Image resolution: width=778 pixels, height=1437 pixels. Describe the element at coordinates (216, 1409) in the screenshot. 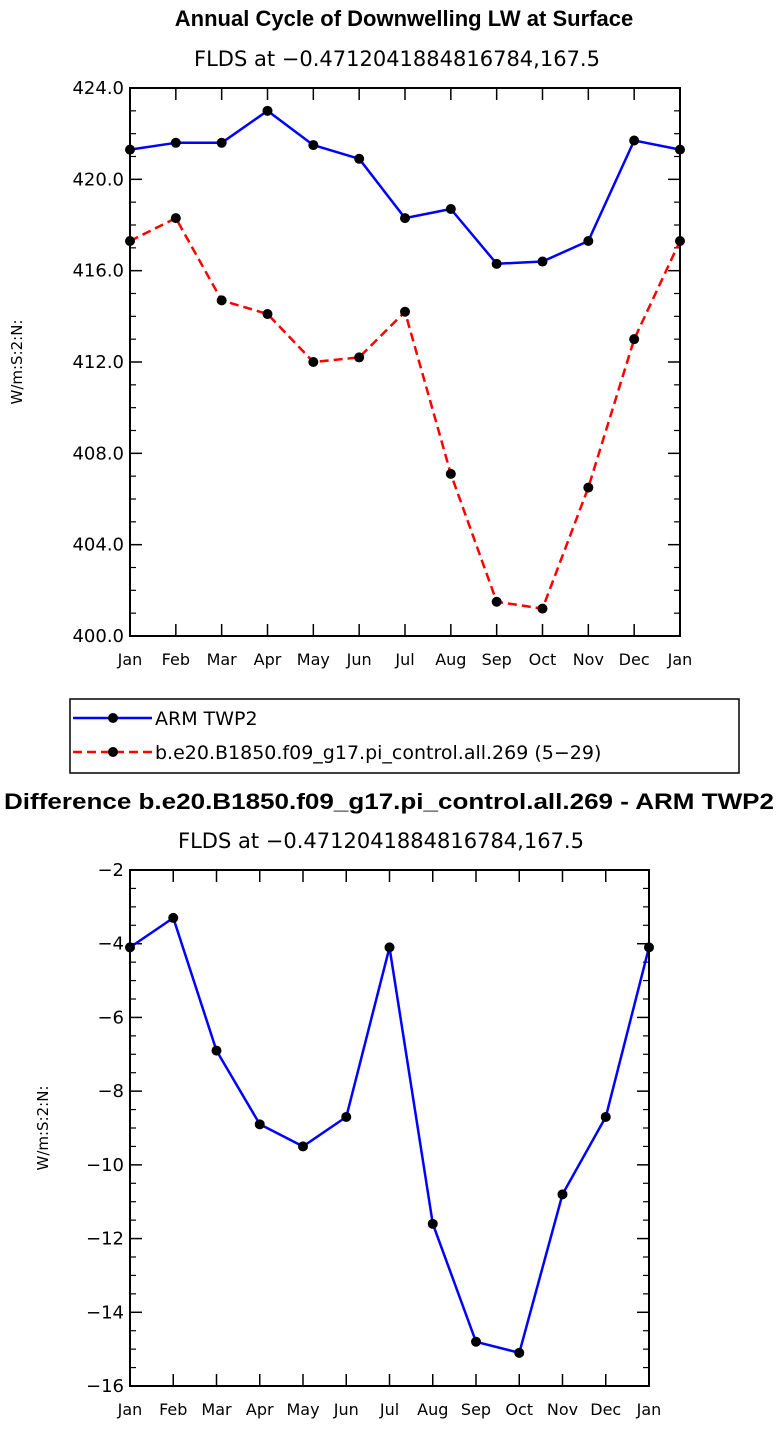

I see `c2-xtick-label: Mar` at that location.